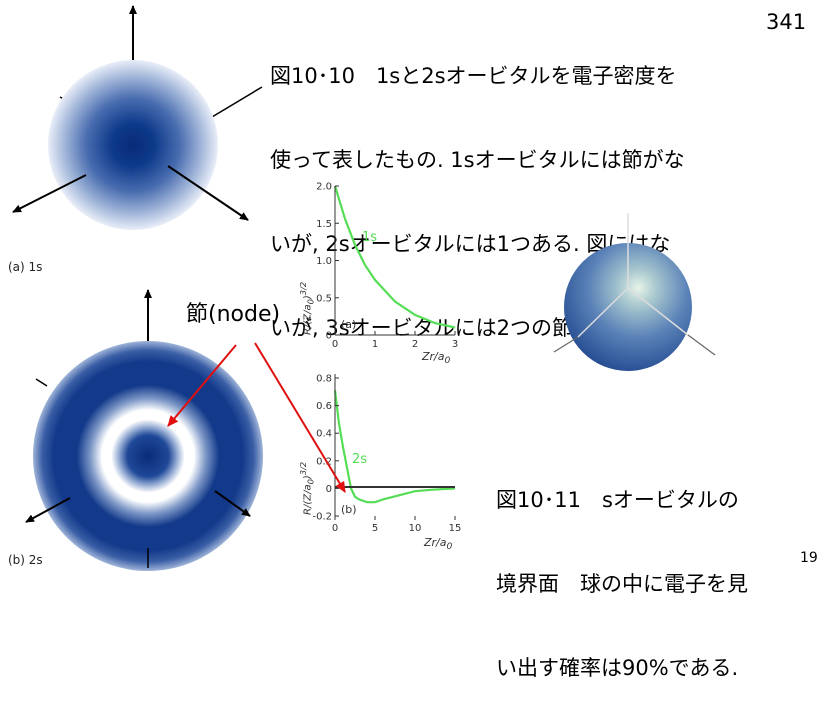 Image resolution: width=827 pixels, height=710 pixels. Describe the element at coordinates (324, 224) in the screenshot. I see `y-tick-label: 1.5` at that location.